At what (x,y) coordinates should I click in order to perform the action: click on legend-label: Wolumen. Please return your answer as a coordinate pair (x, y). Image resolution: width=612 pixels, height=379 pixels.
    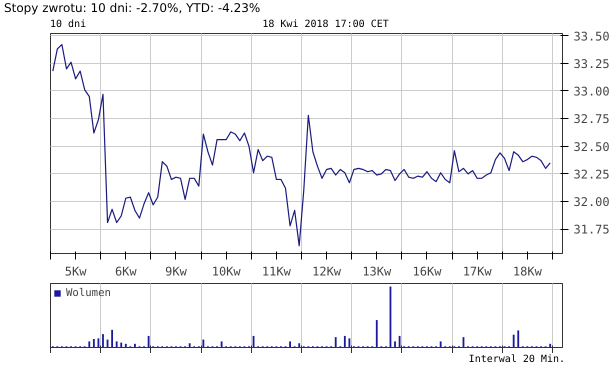
    Looking at the image, I should click on (88, 292).